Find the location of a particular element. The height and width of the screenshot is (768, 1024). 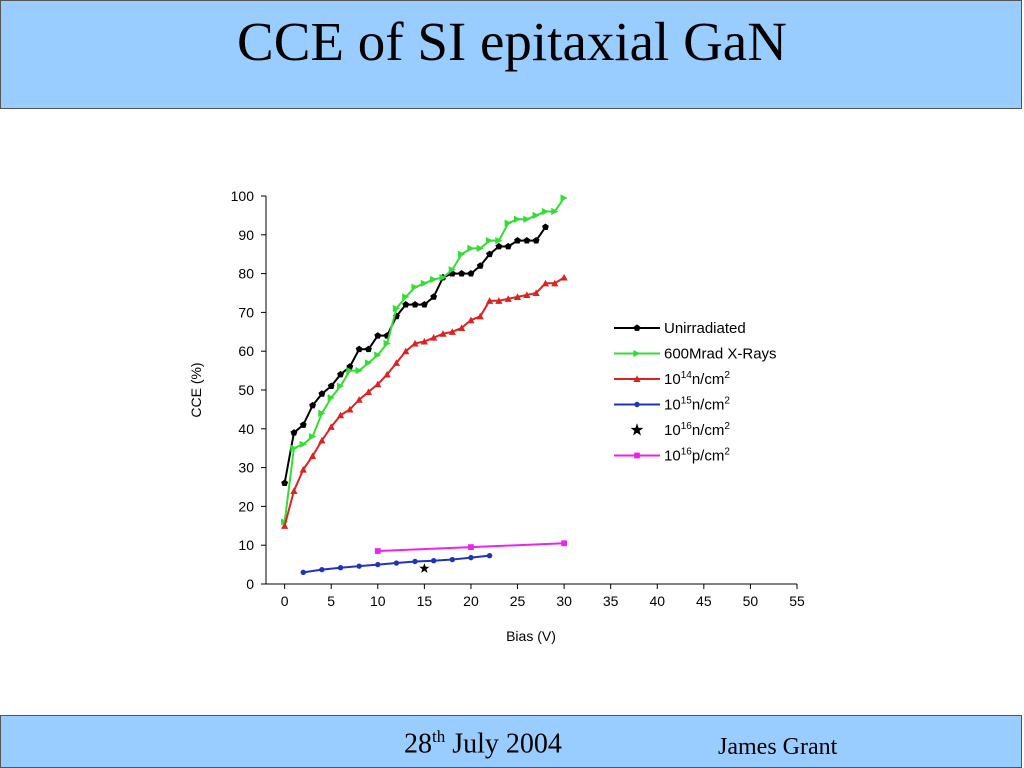

legend-item: Unirradiated is located at coordinates (680, 328).